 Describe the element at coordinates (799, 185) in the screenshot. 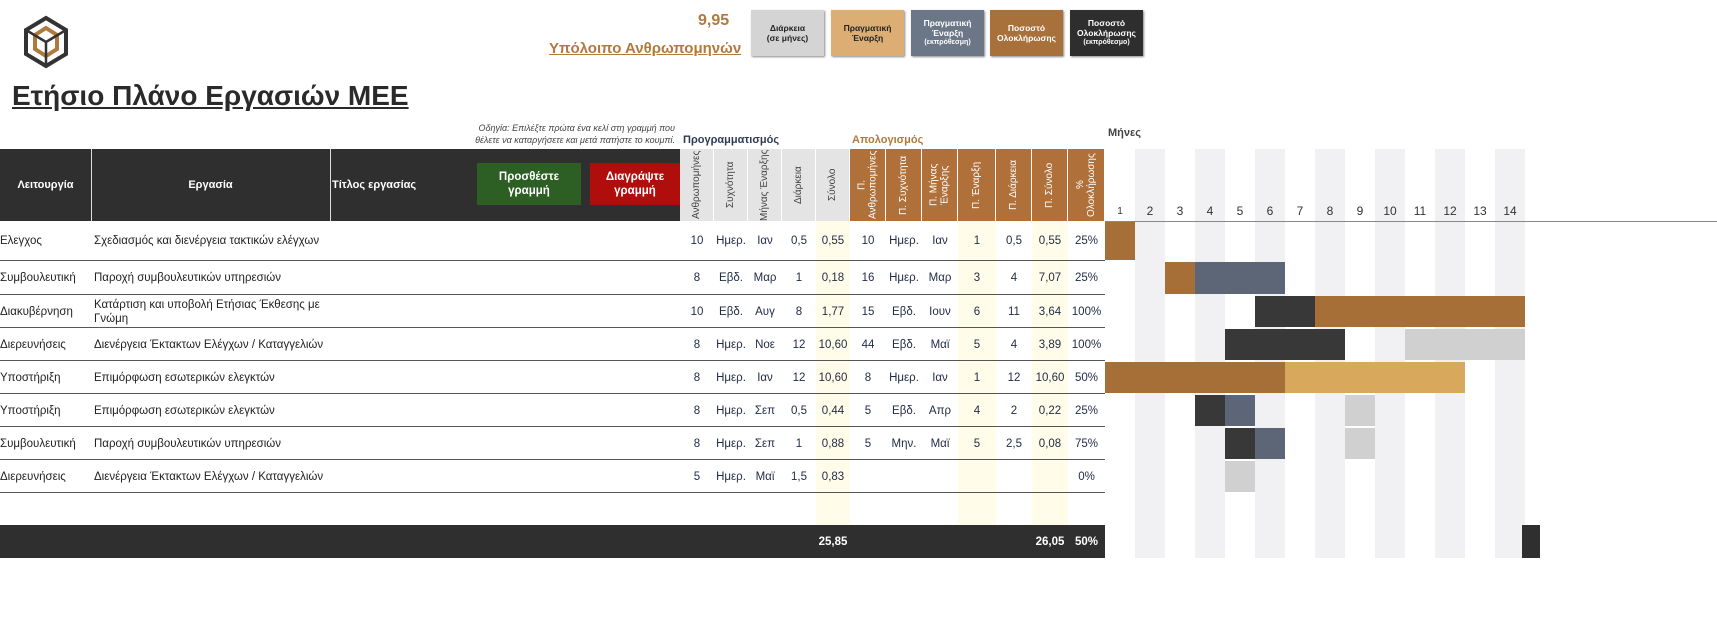

I see `column-header: Διάρκεια` at that location.